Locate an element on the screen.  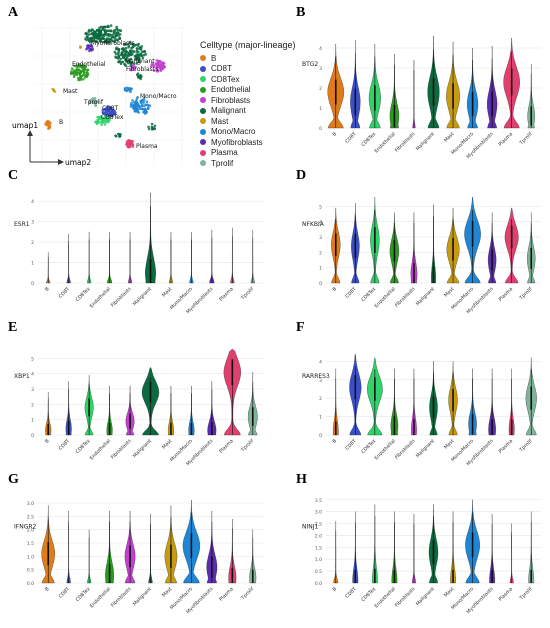
legend-label: CD8T is located at coordinates (221, 69).